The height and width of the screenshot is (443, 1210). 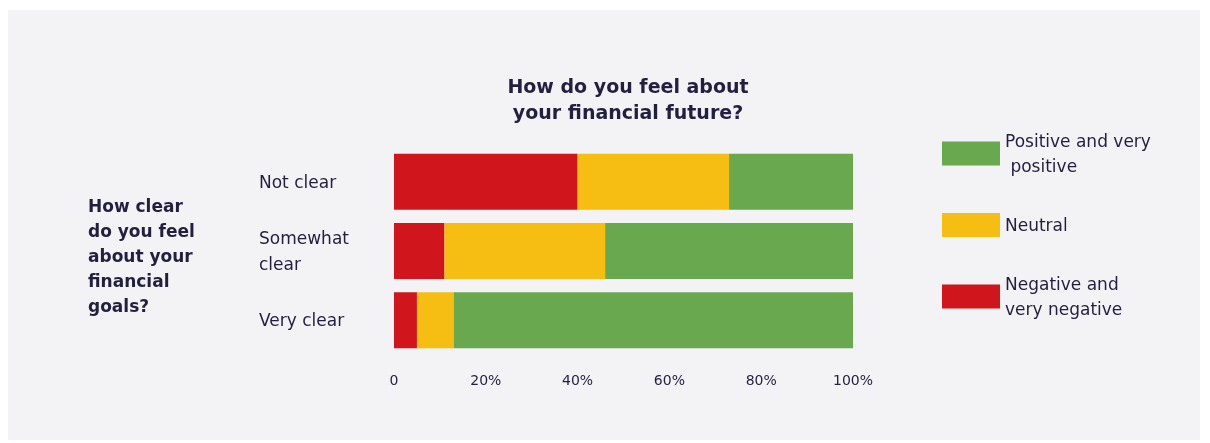 I want to click on y-tick-label: Very clear, so click(x=302, y=320).